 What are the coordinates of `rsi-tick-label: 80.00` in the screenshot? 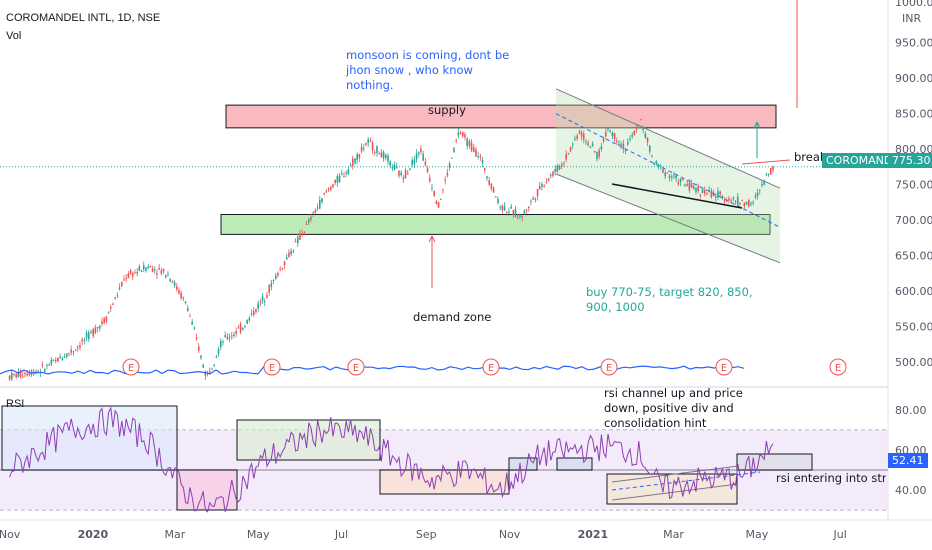 It's located at (911, 410).